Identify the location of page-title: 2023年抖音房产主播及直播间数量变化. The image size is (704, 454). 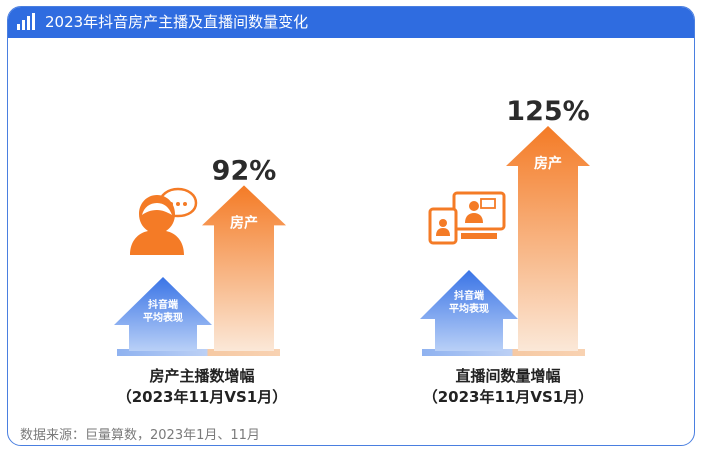
(177, 22).